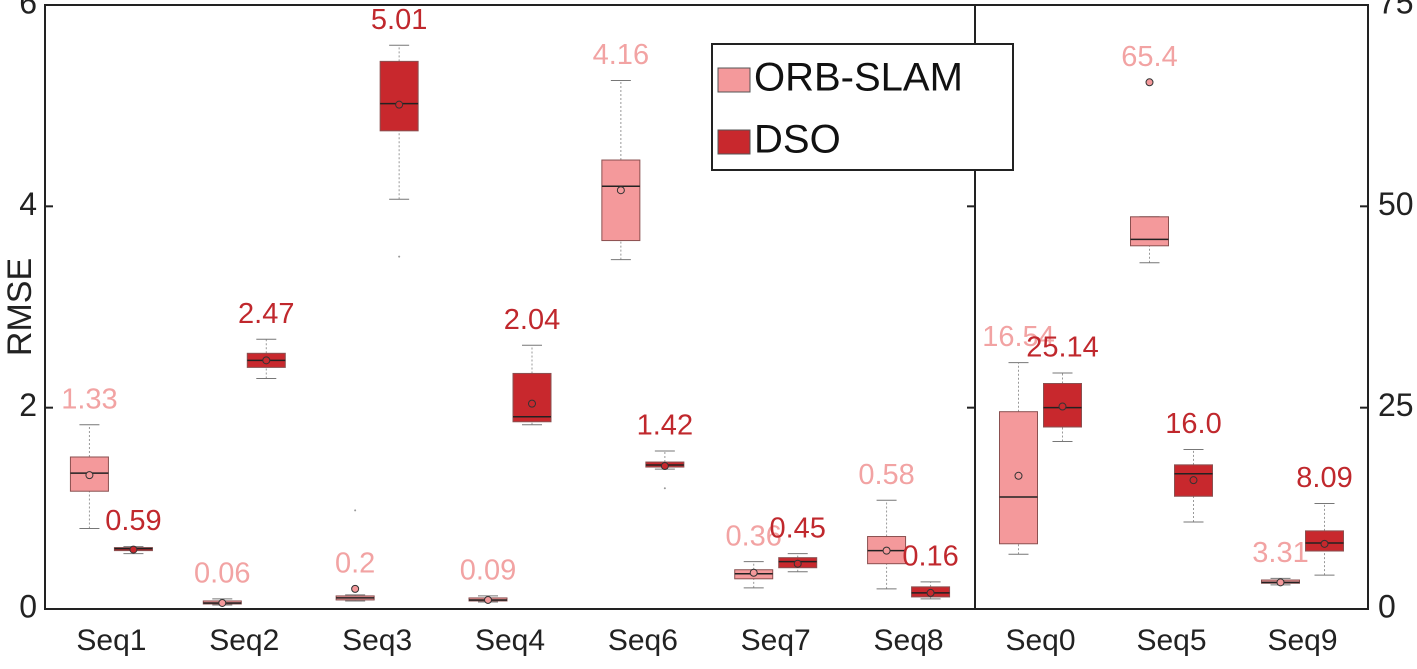  Describe the element at coordinates (753, 536) in the screenshot. I see `value-label: 0.36` at that location.